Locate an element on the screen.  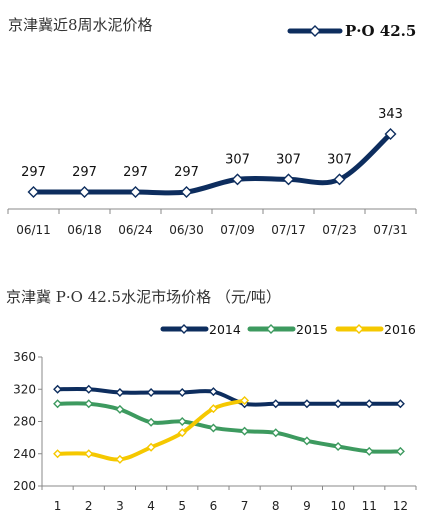
legend-label: 2015 is located at coordinates (312, 329).